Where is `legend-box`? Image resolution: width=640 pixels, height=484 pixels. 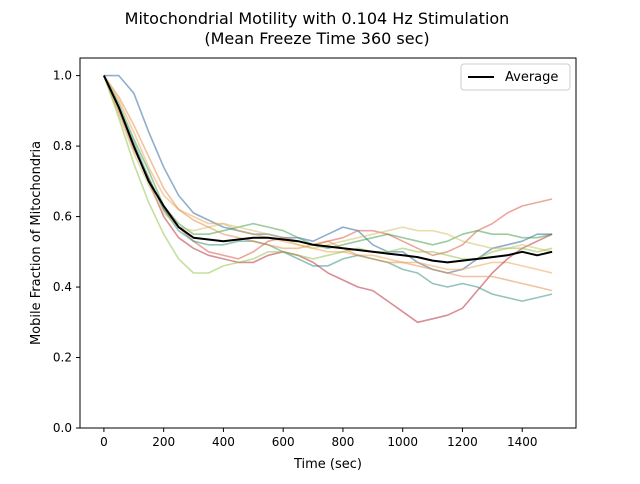 legend-box is located at coordinates (515, 77).